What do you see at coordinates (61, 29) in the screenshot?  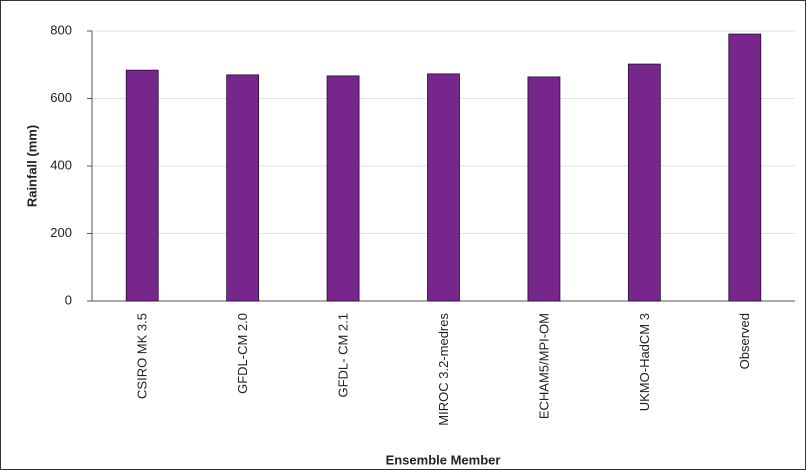 I see `y-tick-label: 800` at bounding box center [61, 29].